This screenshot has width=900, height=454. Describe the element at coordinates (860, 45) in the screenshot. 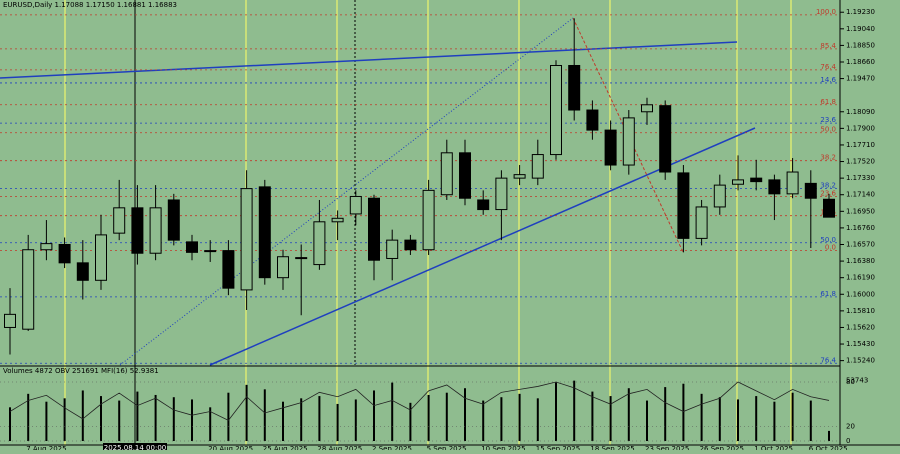

I see `y-tick-label: 1.18850` at that location.